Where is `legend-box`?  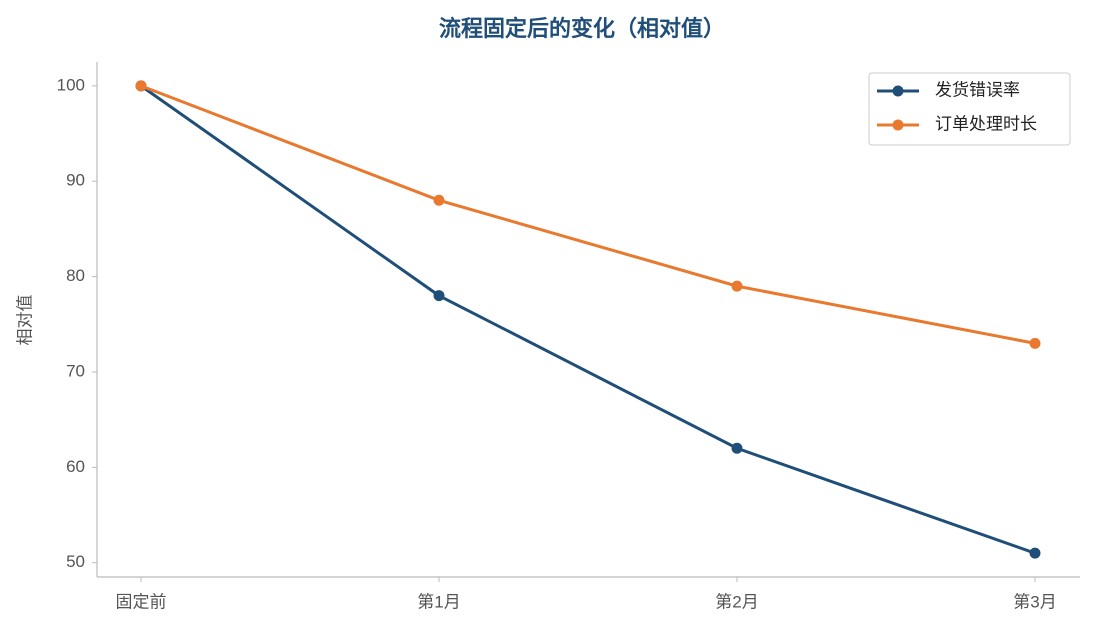 legend-box is located at coordinates (969, 109).